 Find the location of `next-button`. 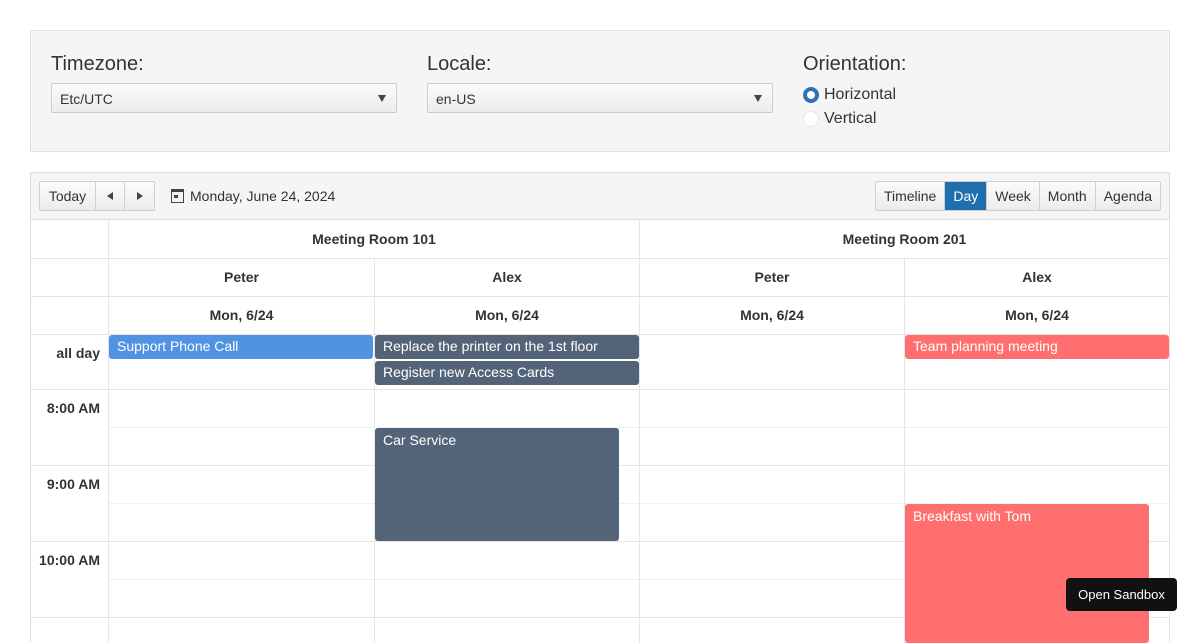

next-button is located at coordinates (139, 196).